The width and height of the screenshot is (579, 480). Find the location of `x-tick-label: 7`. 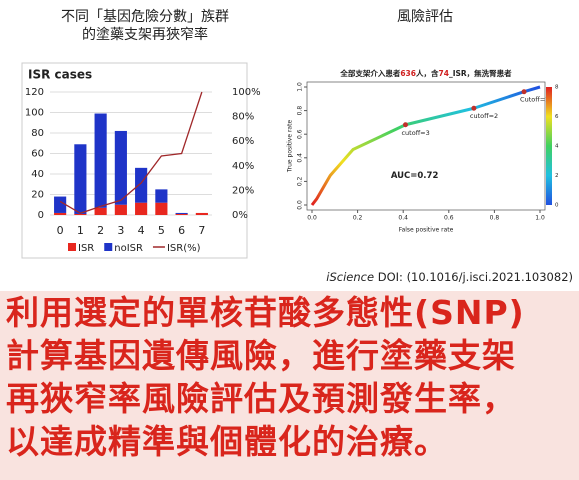

x-tick-label: 7 is located at coordinates (201, 230).